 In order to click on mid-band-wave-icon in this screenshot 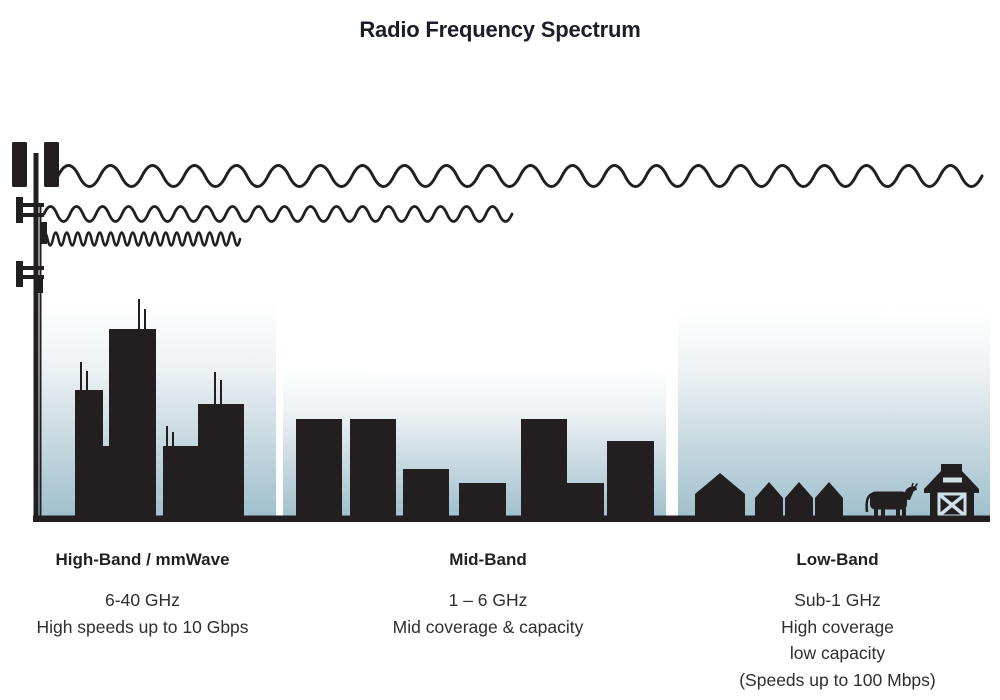, I will do `click(278, 214)`.